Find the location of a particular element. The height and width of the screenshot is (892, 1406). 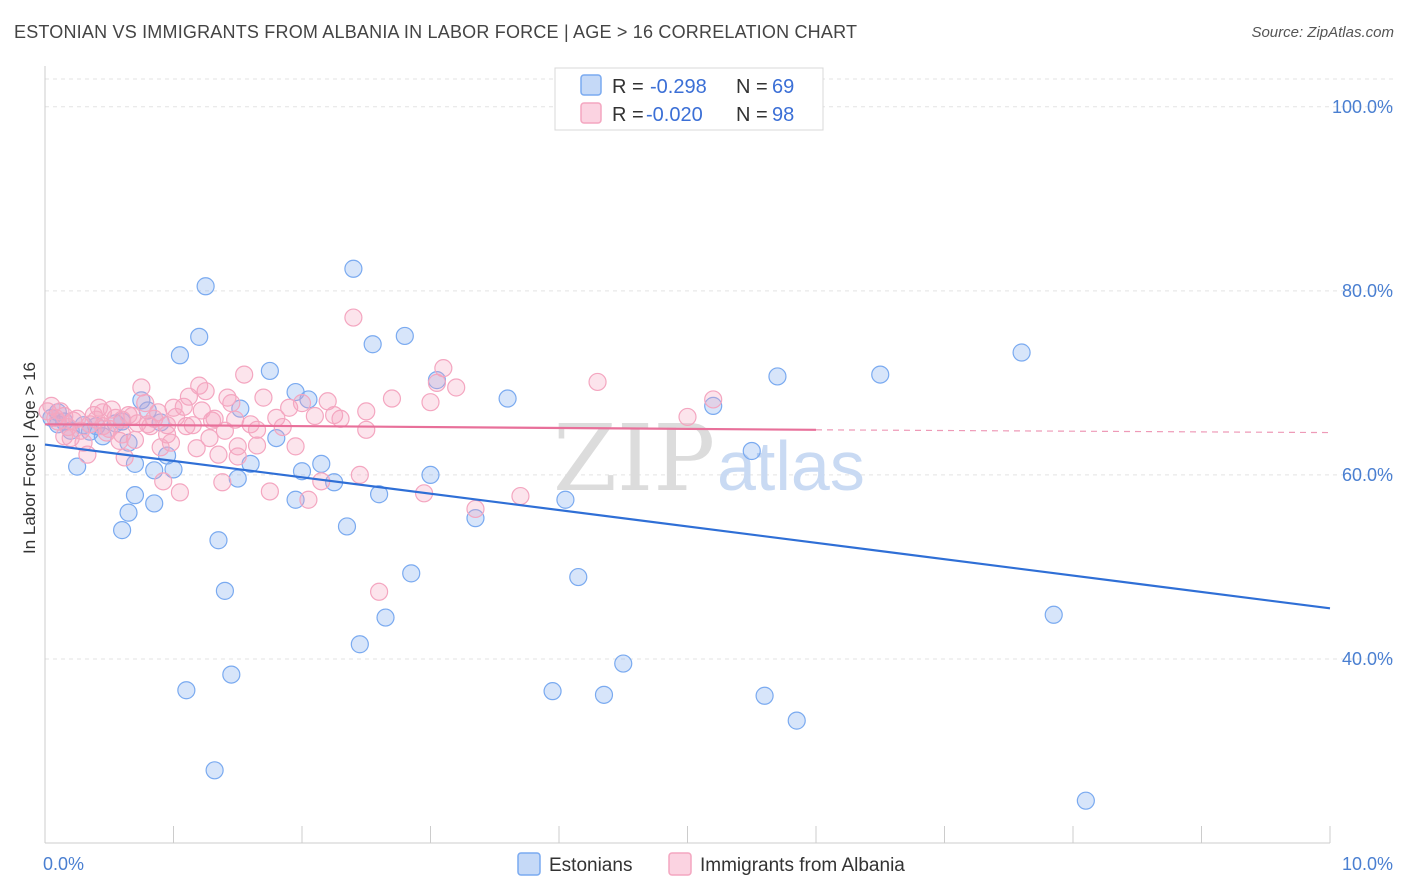

legend-n-value-2: 98 is located at coordinates (783, 115).